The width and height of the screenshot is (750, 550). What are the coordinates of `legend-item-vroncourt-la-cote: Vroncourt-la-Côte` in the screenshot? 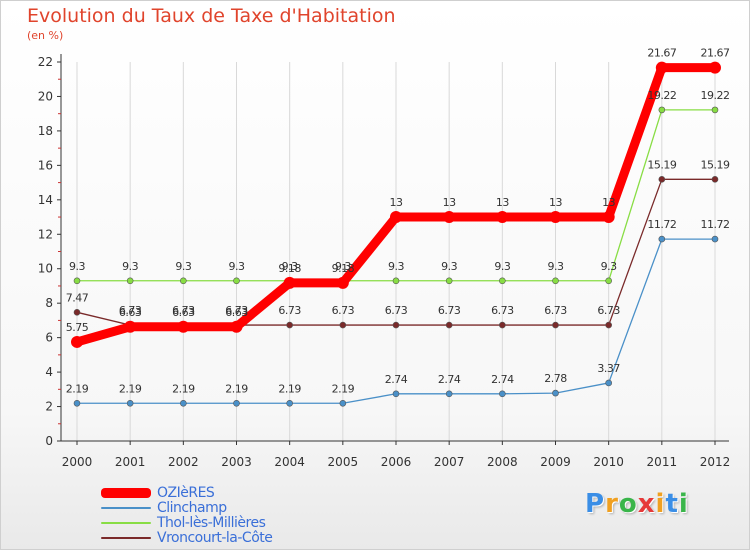 It's located at (187, 537).